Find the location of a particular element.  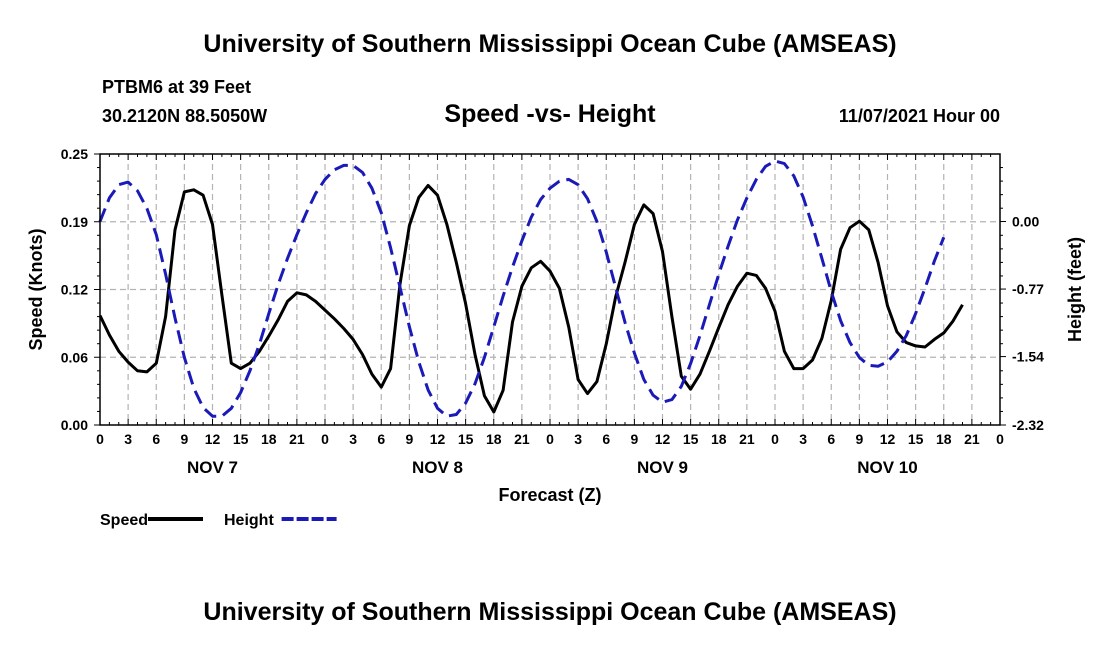

legend-label-height: Height is located at coordinates (249, 520).